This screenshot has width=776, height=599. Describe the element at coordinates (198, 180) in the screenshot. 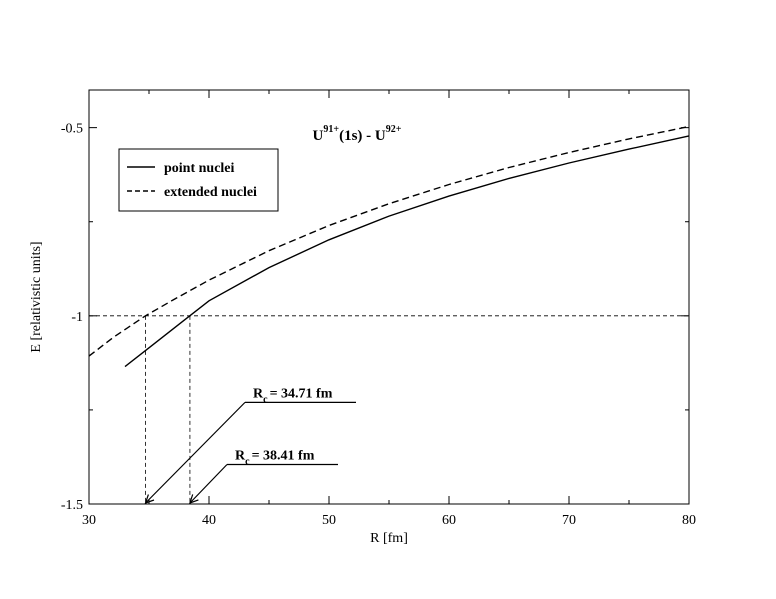

I see `legend-box` at that location.